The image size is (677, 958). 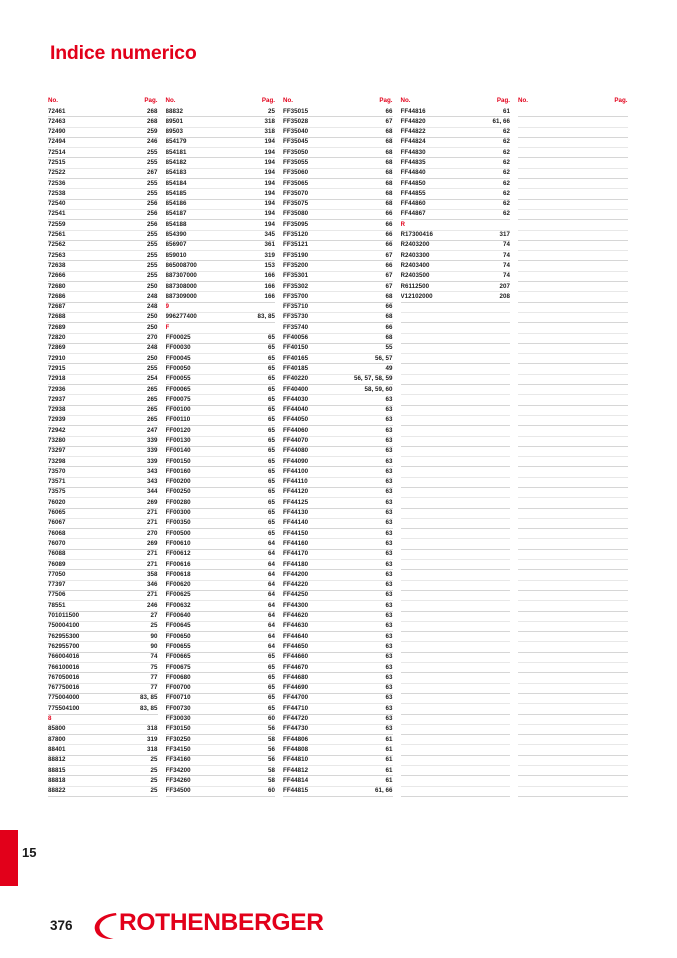 I want to click on index-row: FF44220 63, so click(x=338, y=586).